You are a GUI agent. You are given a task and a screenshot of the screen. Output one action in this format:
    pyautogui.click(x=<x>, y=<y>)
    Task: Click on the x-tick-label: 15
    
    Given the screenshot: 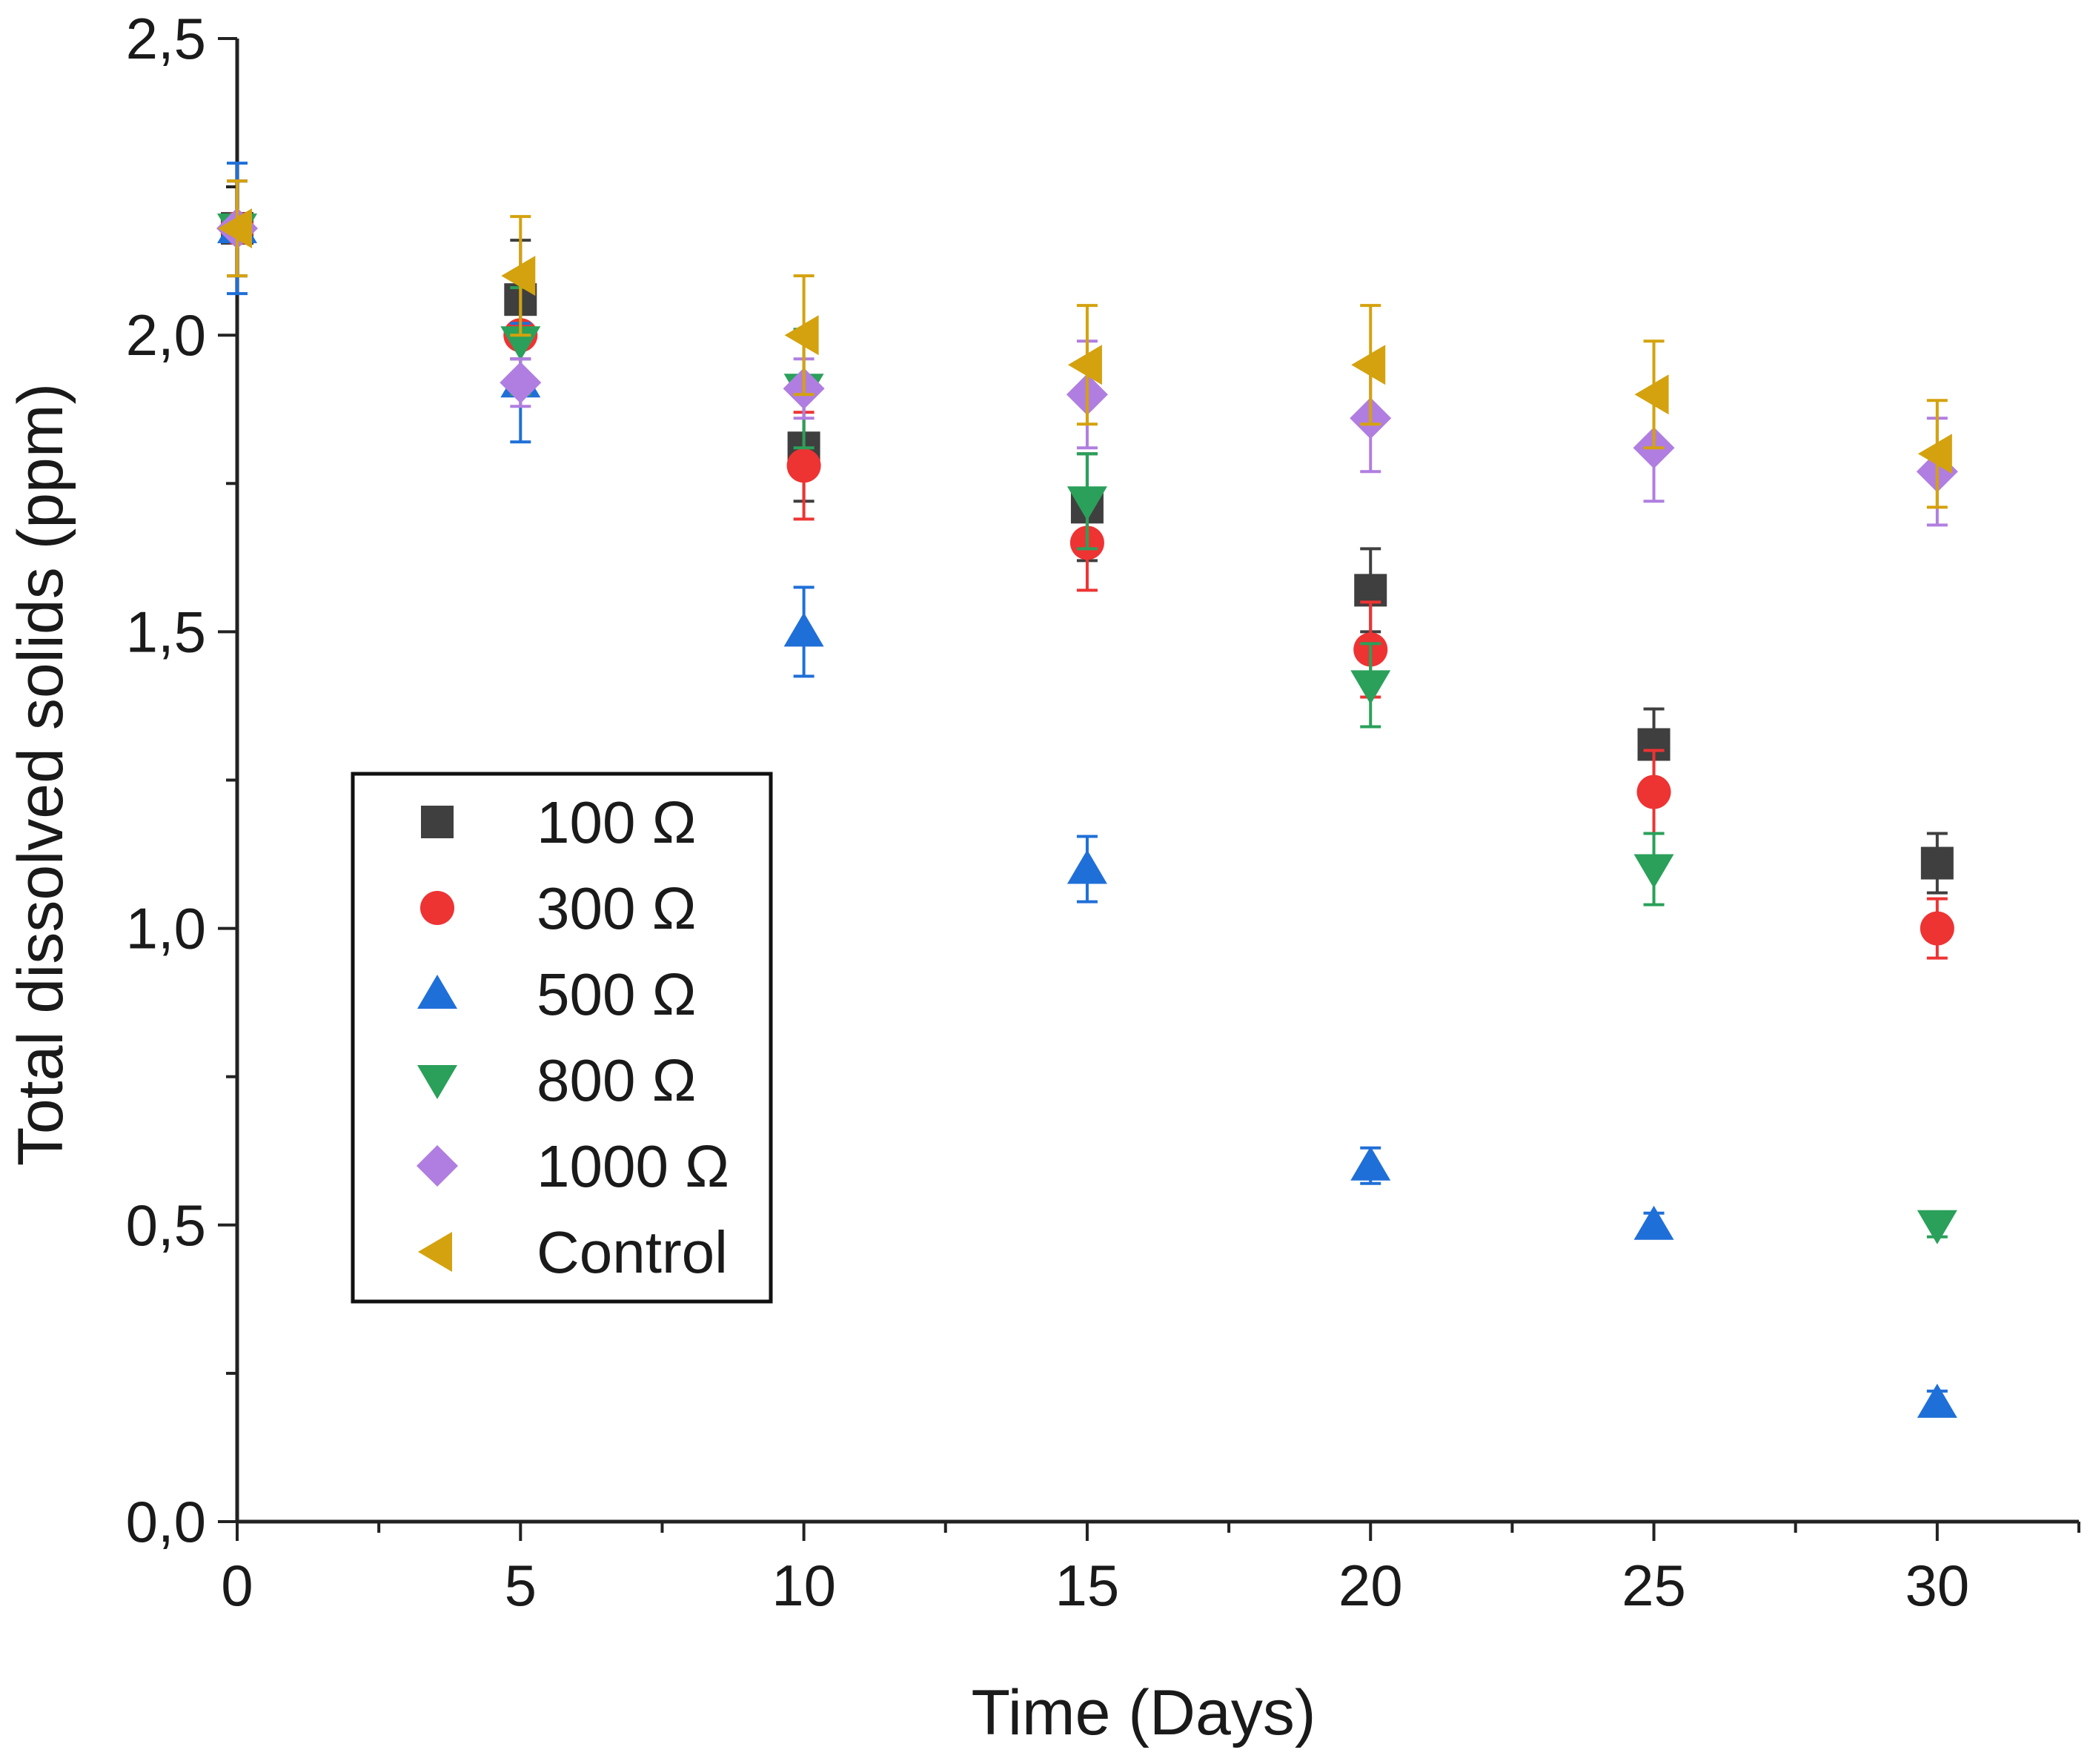 What is the action you would take?
    pyautogui.click(x=1087, y=1586)
    